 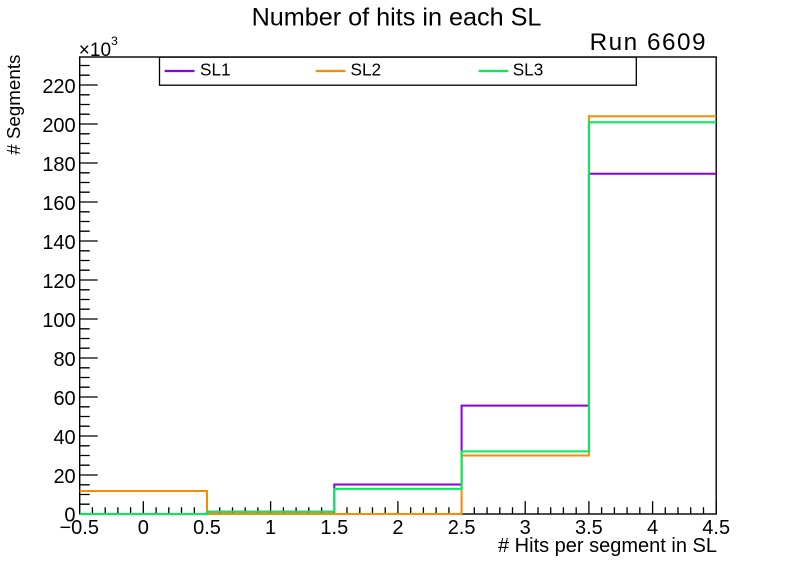 I want to click on svg-text: # Segments, so click(x=13, y=105).